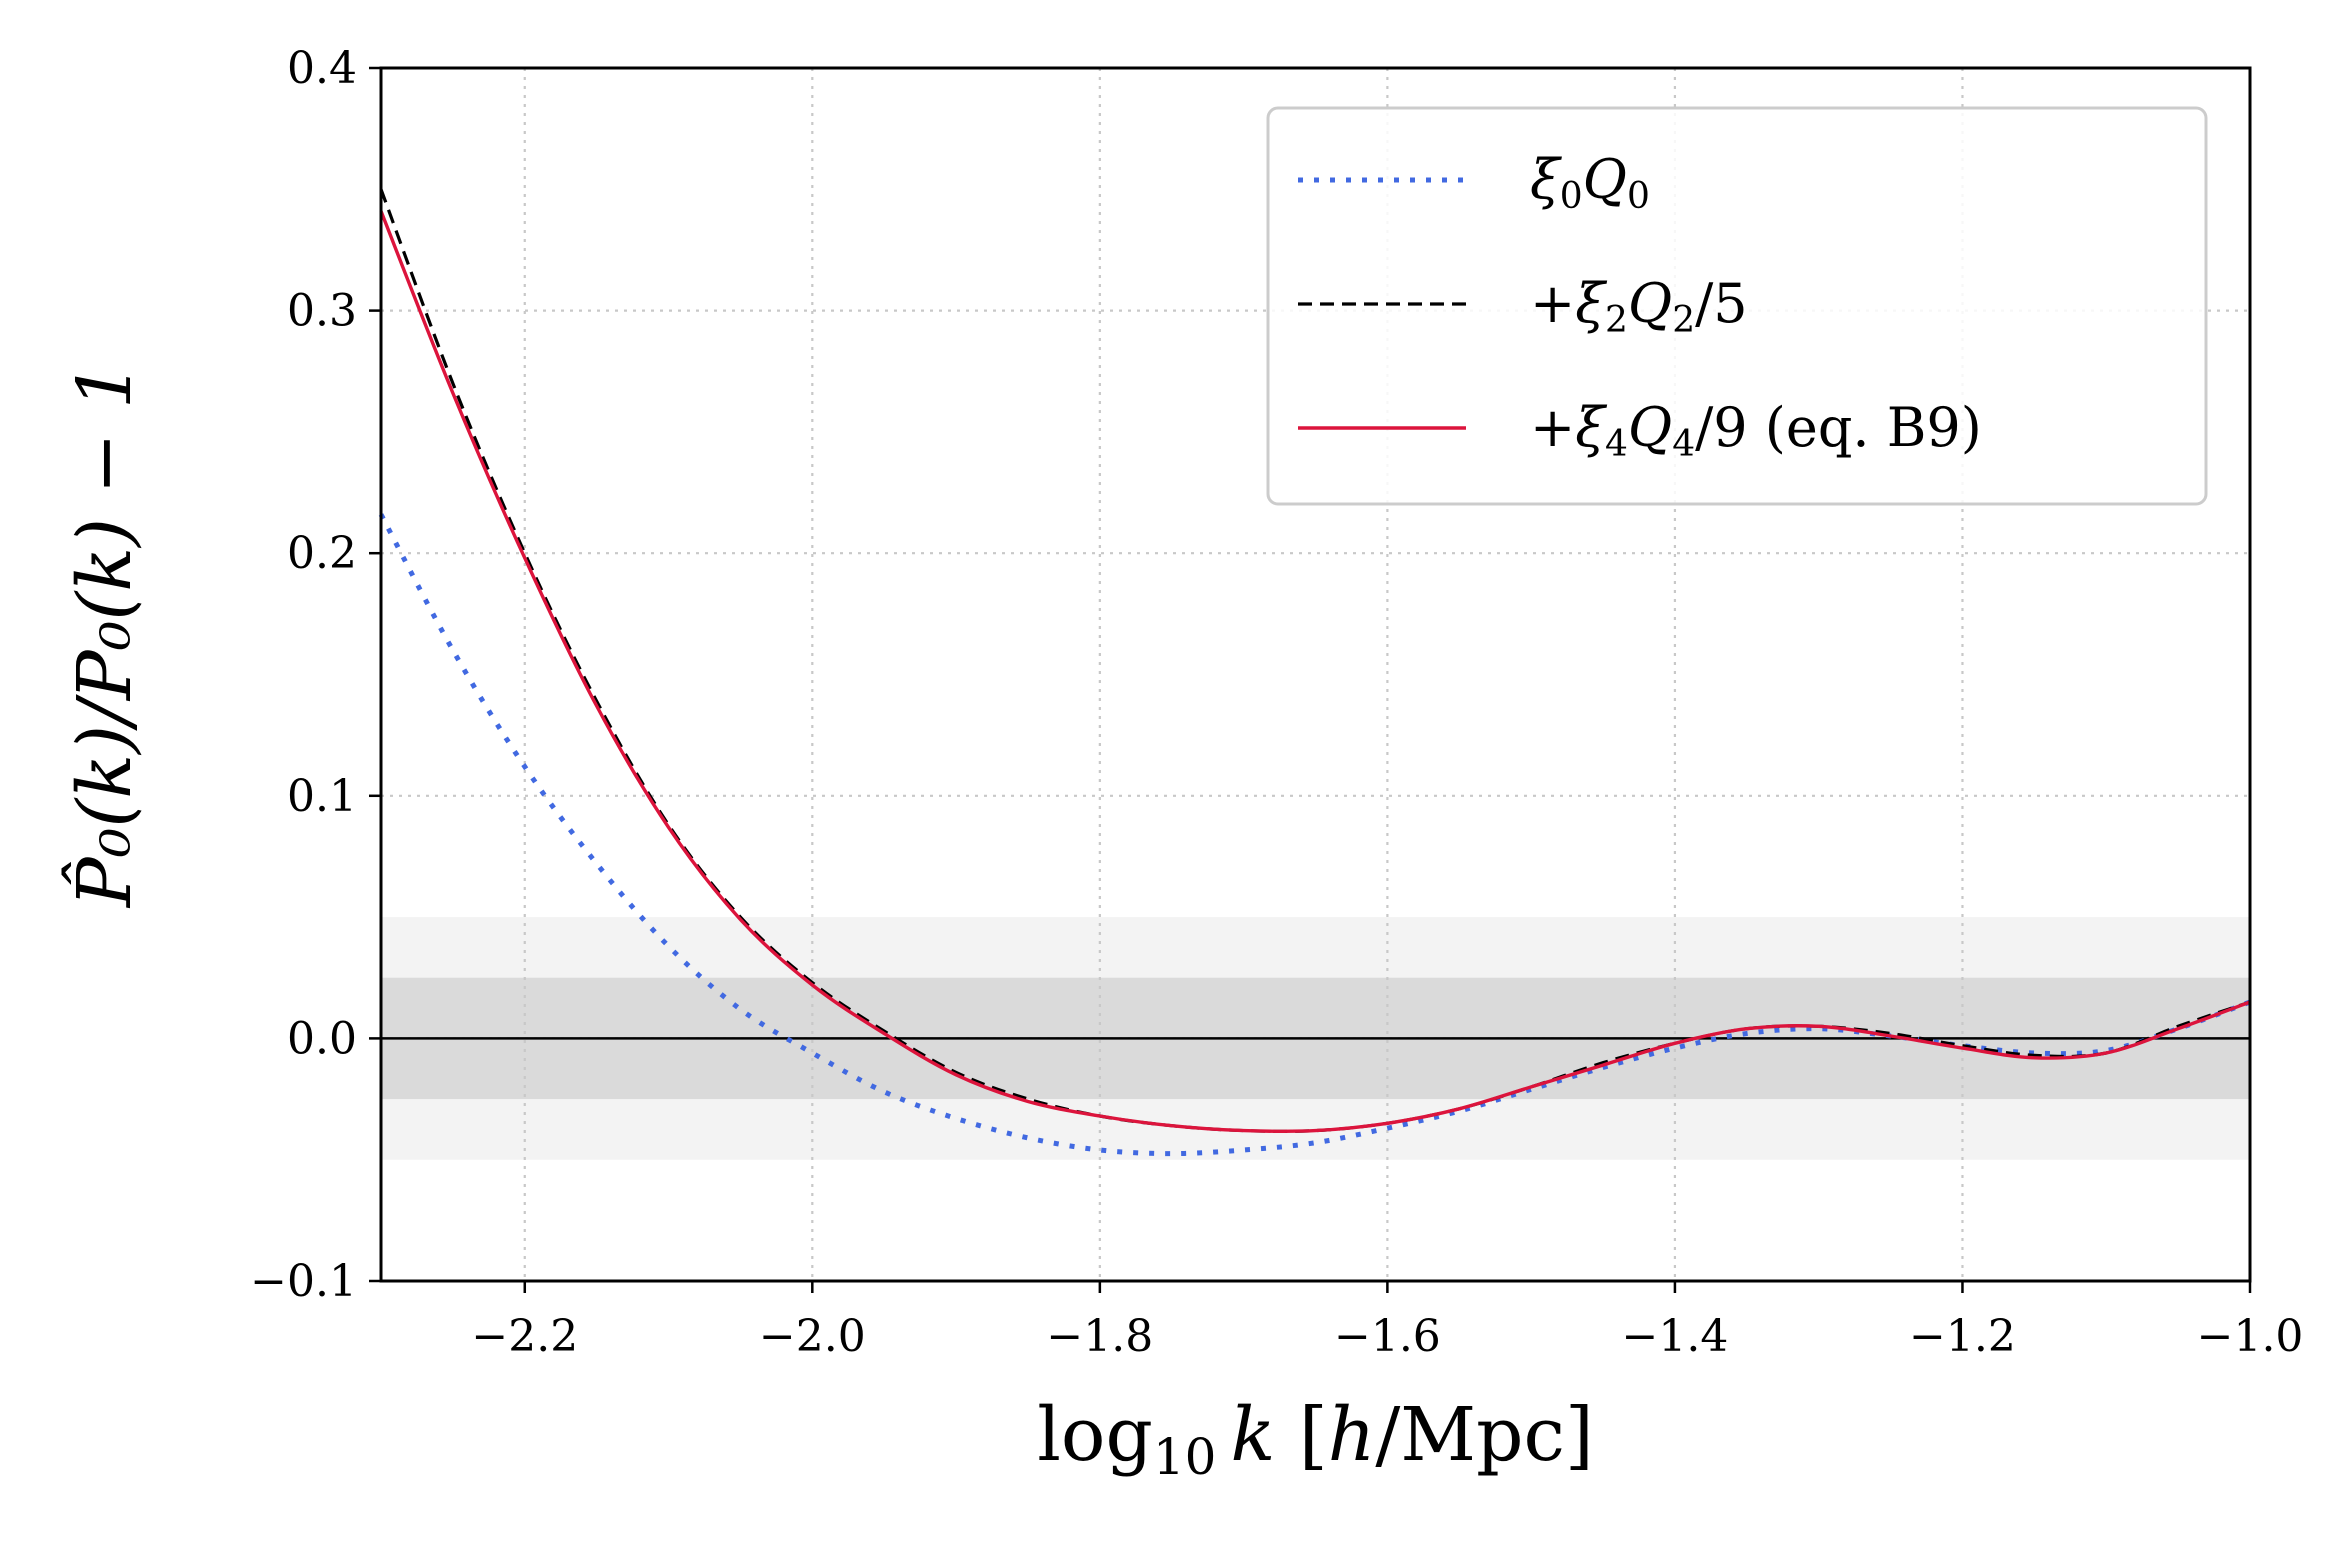 The image size is (2352, 1558). Describe the element at coordinates (322, 68) in the screenshot. I see `y-tick-label-5: 0.4` at that location.